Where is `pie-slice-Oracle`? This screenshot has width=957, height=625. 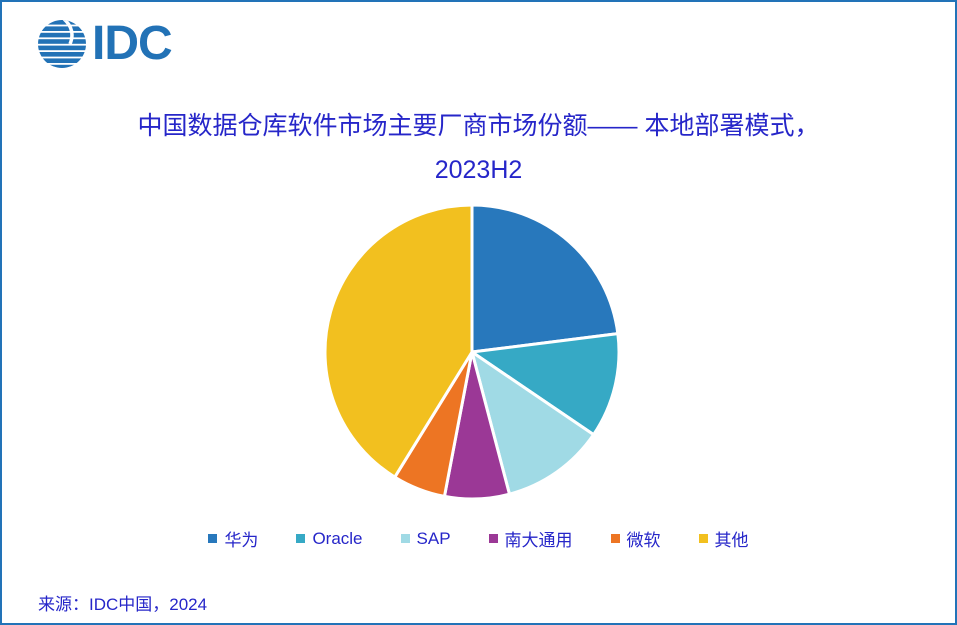 pie-slice-Oracle is located at coordinates (545, 384).